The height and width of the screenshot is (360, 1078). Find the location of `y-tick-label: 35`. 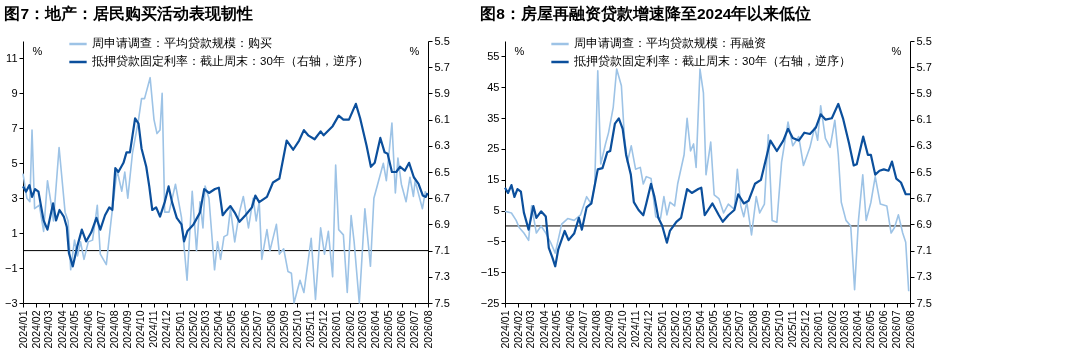

y-tick-label: 35 is located at coordinates (493, 117).